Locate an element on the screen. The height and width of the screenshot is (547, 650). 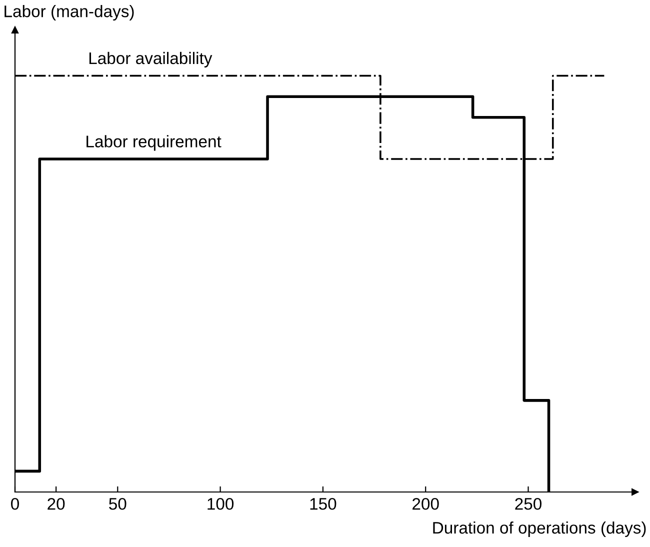
x-tick-label: 0 is located at coordinates (15, 504).